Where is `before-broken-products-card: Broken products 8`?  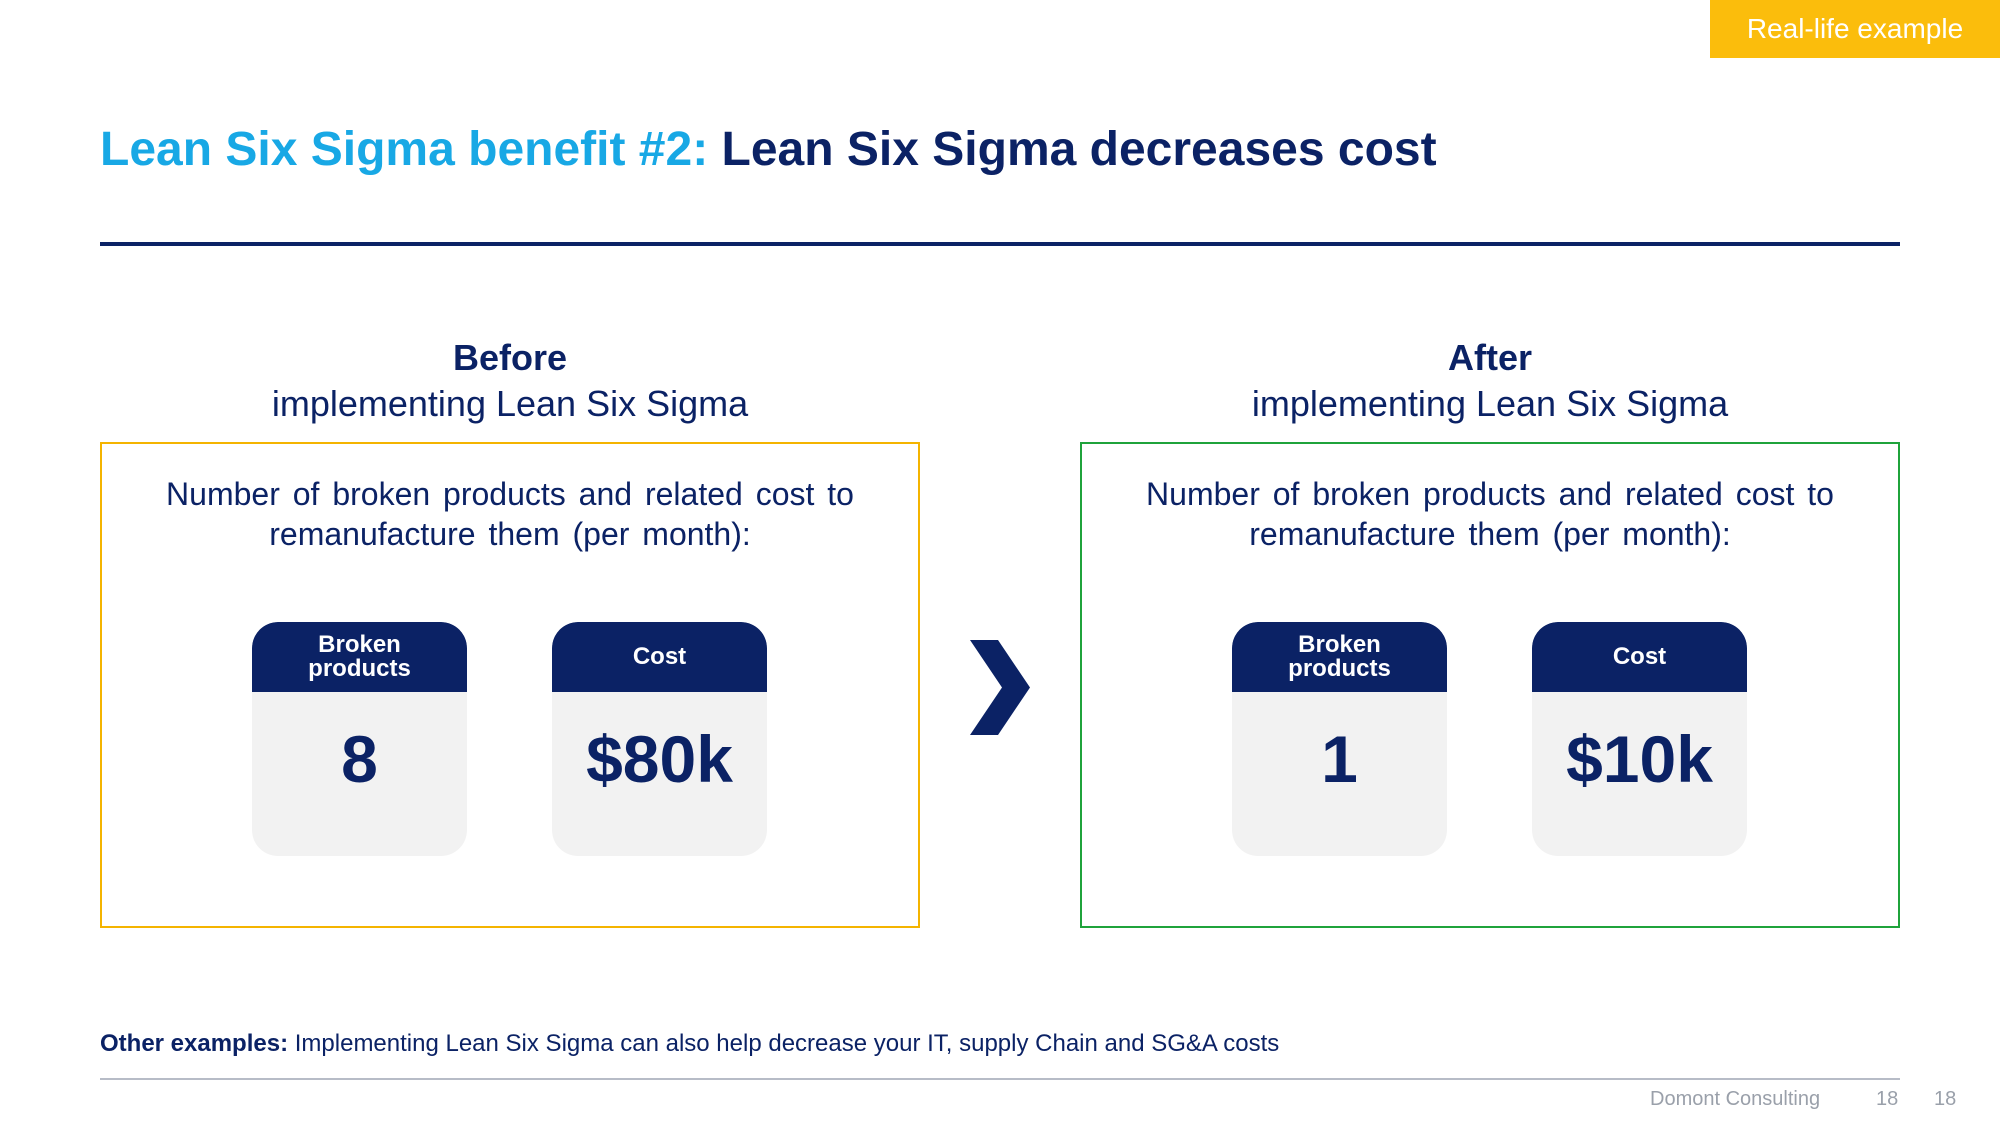 before-broken-products-card: Broken products 8 is located at coordinates (359, 739).